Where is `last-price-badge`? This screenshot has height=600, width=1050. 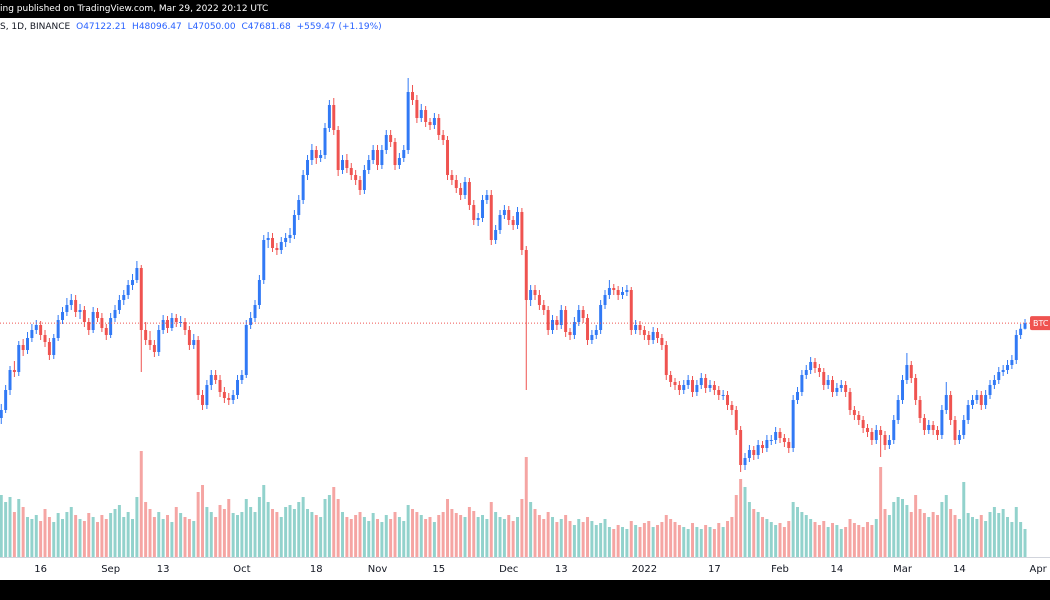 last-price-badge is located at coordinates (1040, 323).